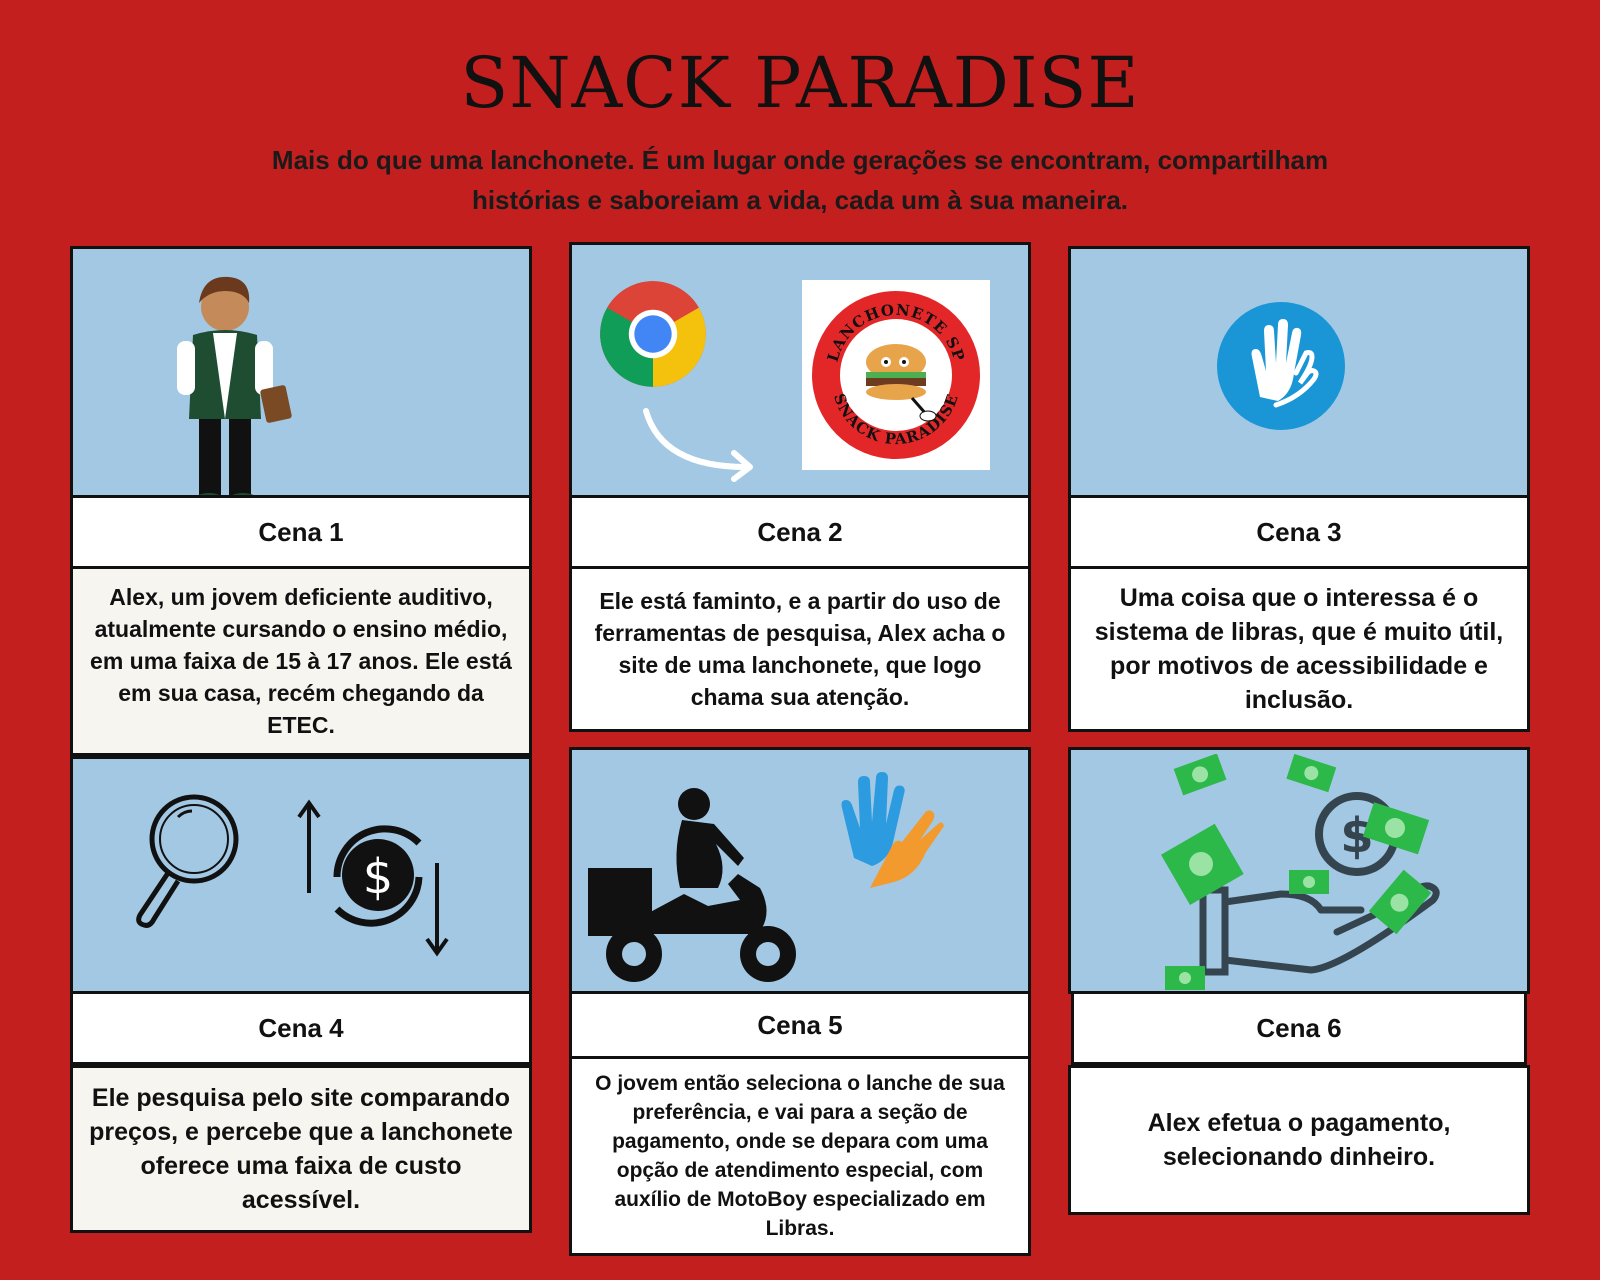 The image size is (1600, 1280). Describe the element at coordinates (234, 385) in the screenshot. I see `student-illustration` at that location.